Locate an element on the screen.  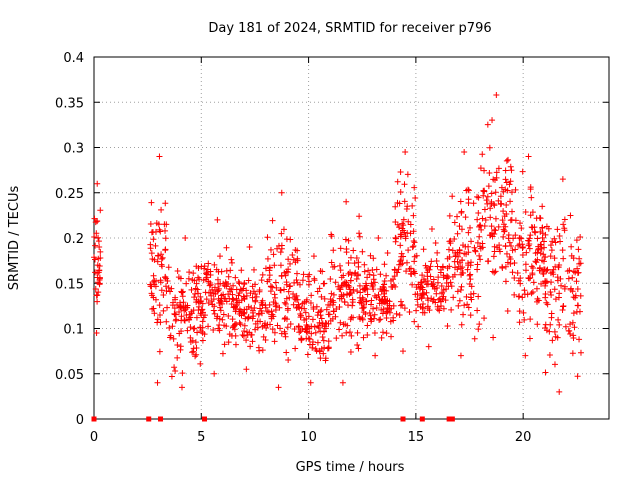
y-tick-label: 0.4 is located at coordinates (73, 58).